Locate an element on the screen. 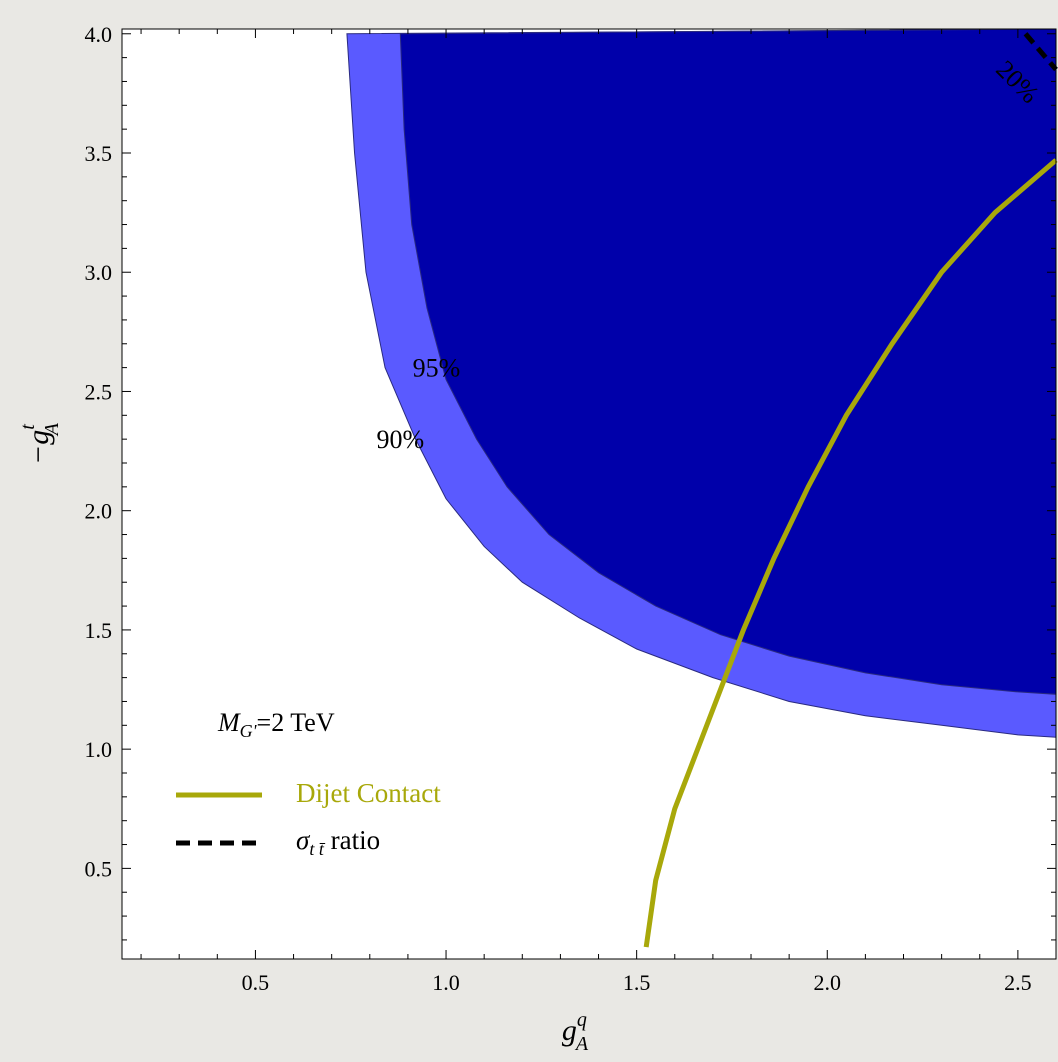  x-tick-label: 1.5 is located at coordinates (637, 982).